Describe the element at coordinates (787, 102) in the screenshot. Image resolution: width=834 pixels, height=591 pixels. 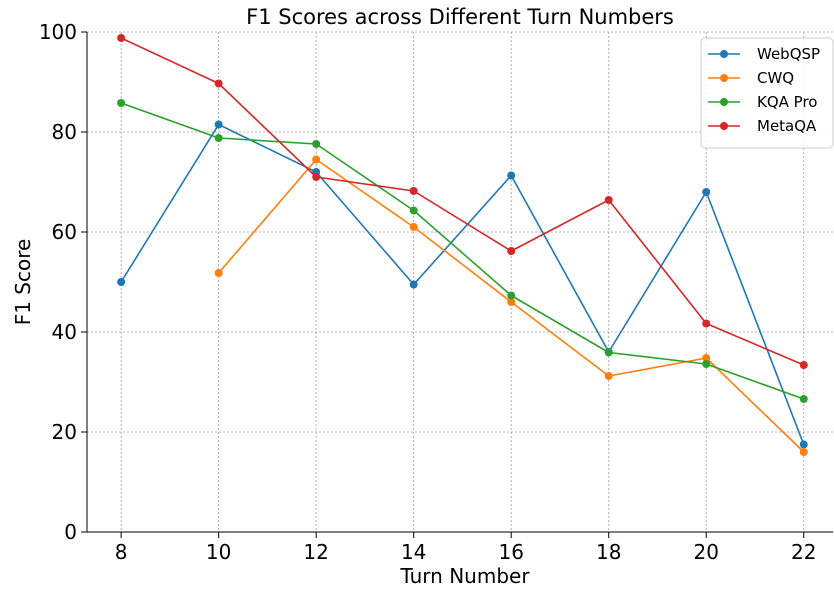
I see `legend-label: KQA Pro` at that location.